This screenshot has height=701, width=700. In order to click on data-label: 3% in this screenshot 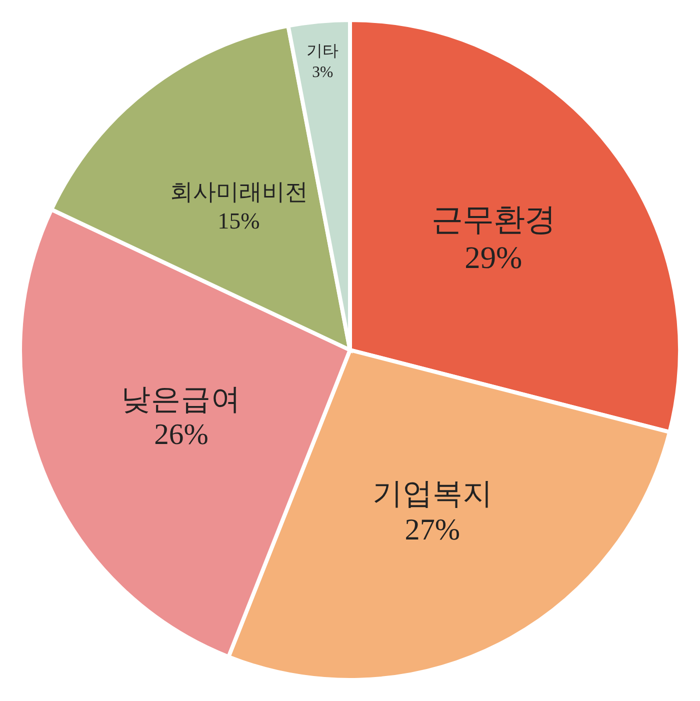, I will do `click(323, 72)`.